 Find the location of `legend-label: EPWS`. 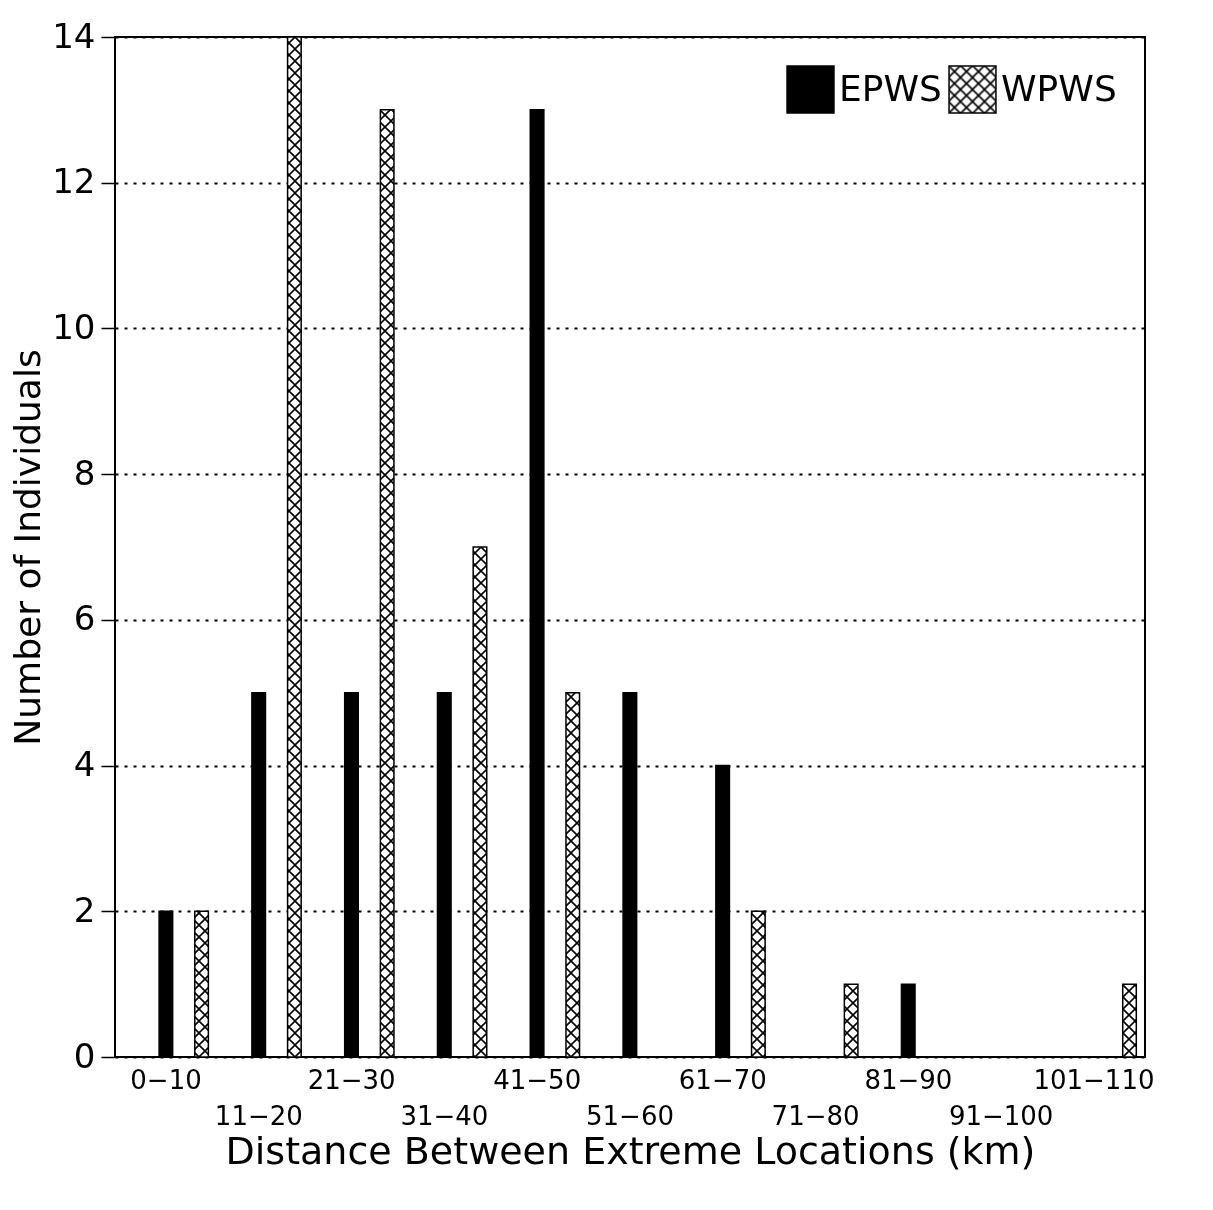

legend-label: EPWS is located at coordinates (890, 88).